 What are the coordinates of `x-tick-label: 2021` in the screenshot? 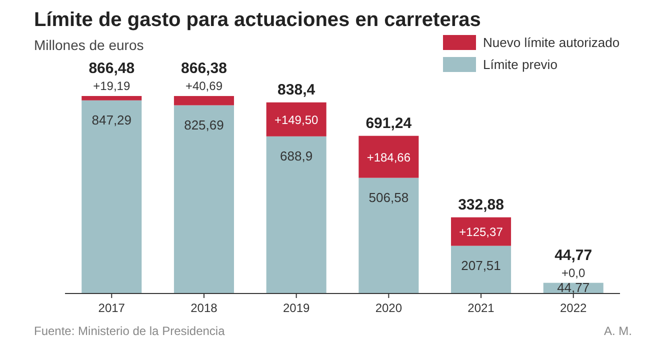 It's located at (481, 308).